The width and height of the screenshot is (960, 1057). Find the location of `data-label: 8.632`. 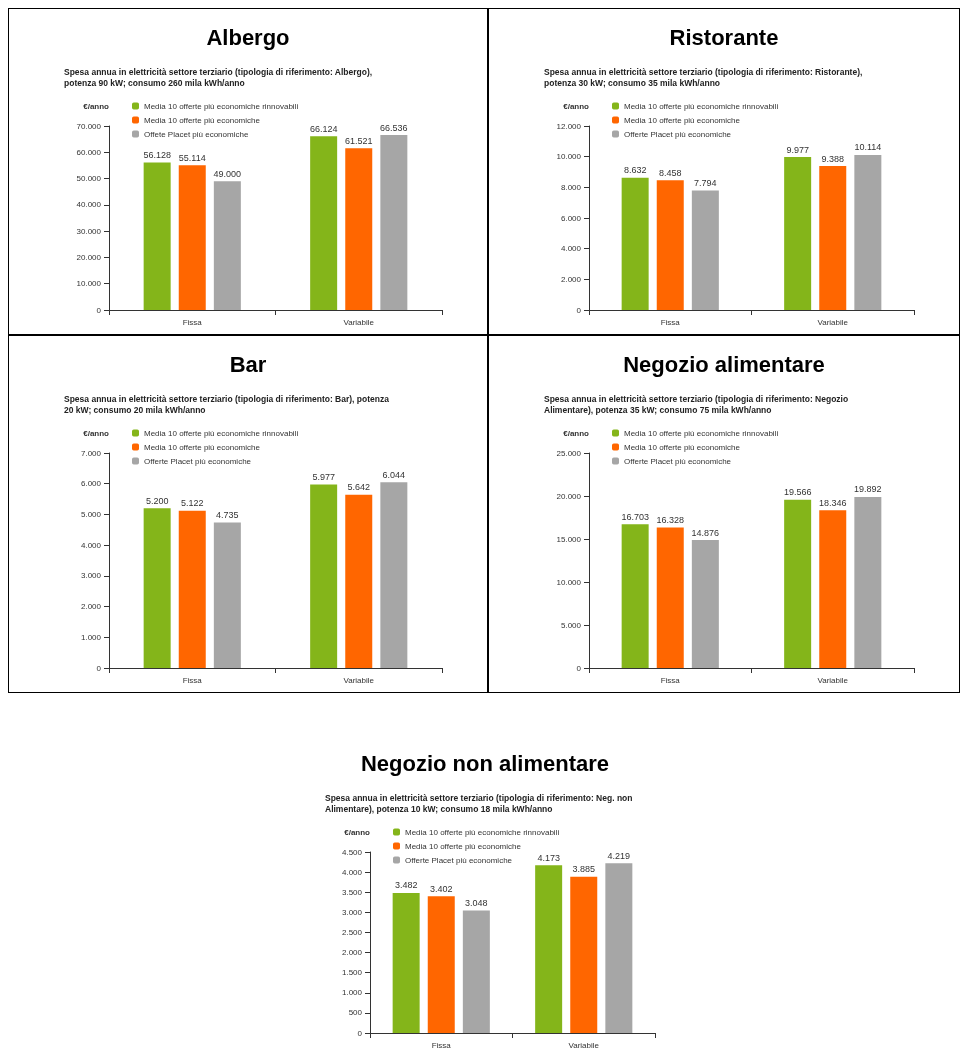

data-label: 8.632 is located at coordinates (635, 170).